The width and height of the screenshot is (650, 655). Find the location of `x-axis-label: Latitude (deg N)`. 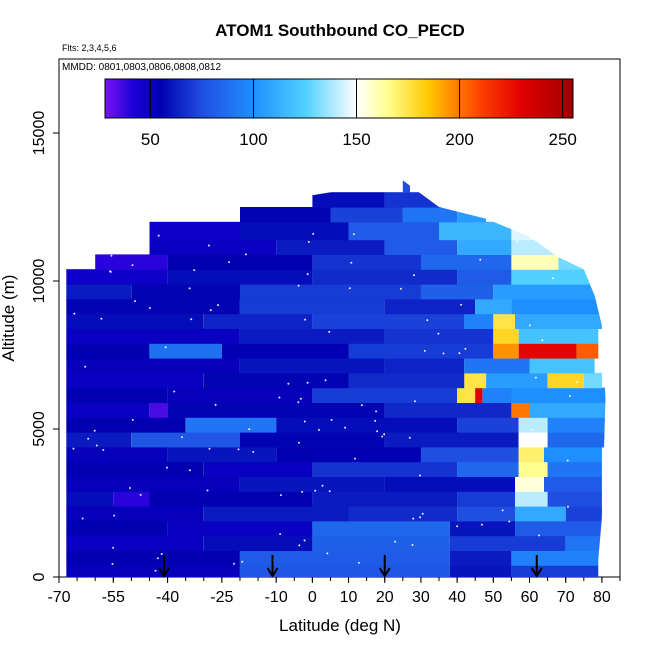

x-axis-label: Latitude (deg N) is located at coordinates (340, 625).